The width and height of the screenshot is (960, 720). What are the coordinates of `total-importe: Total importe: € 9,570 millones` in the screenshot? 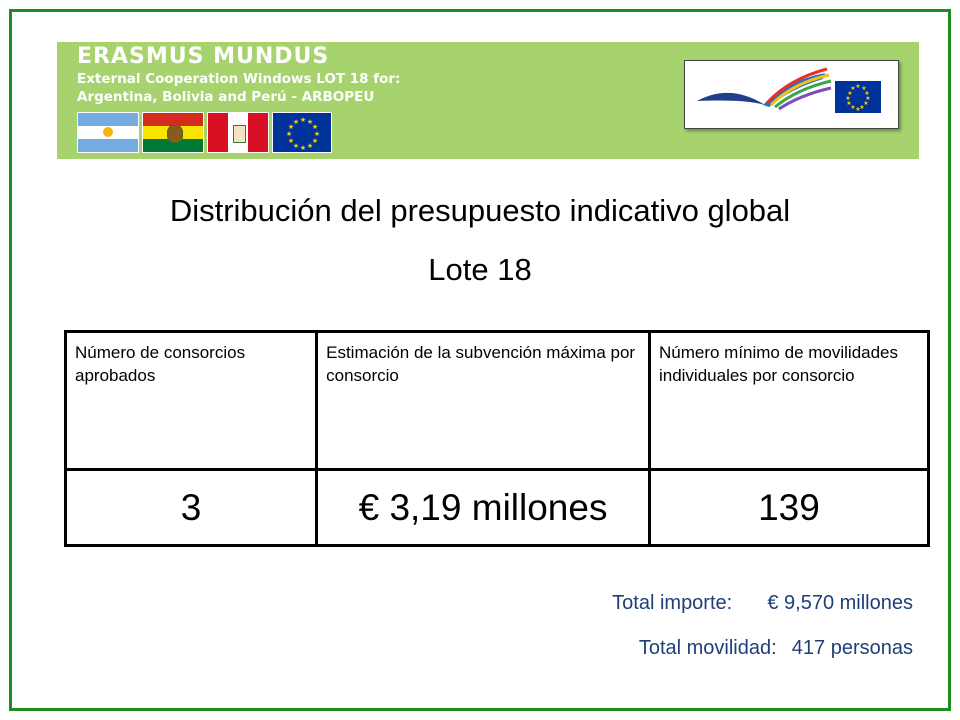 It's located at (762, 603).